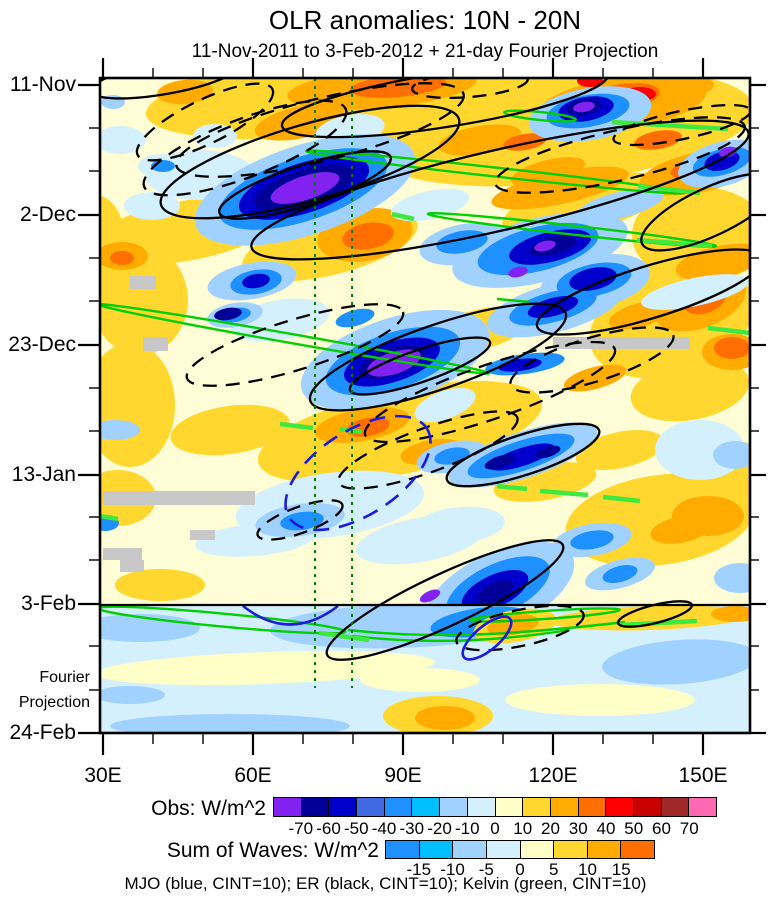  I want to click on colorbar-tick-label: -15, so click(419, 869).